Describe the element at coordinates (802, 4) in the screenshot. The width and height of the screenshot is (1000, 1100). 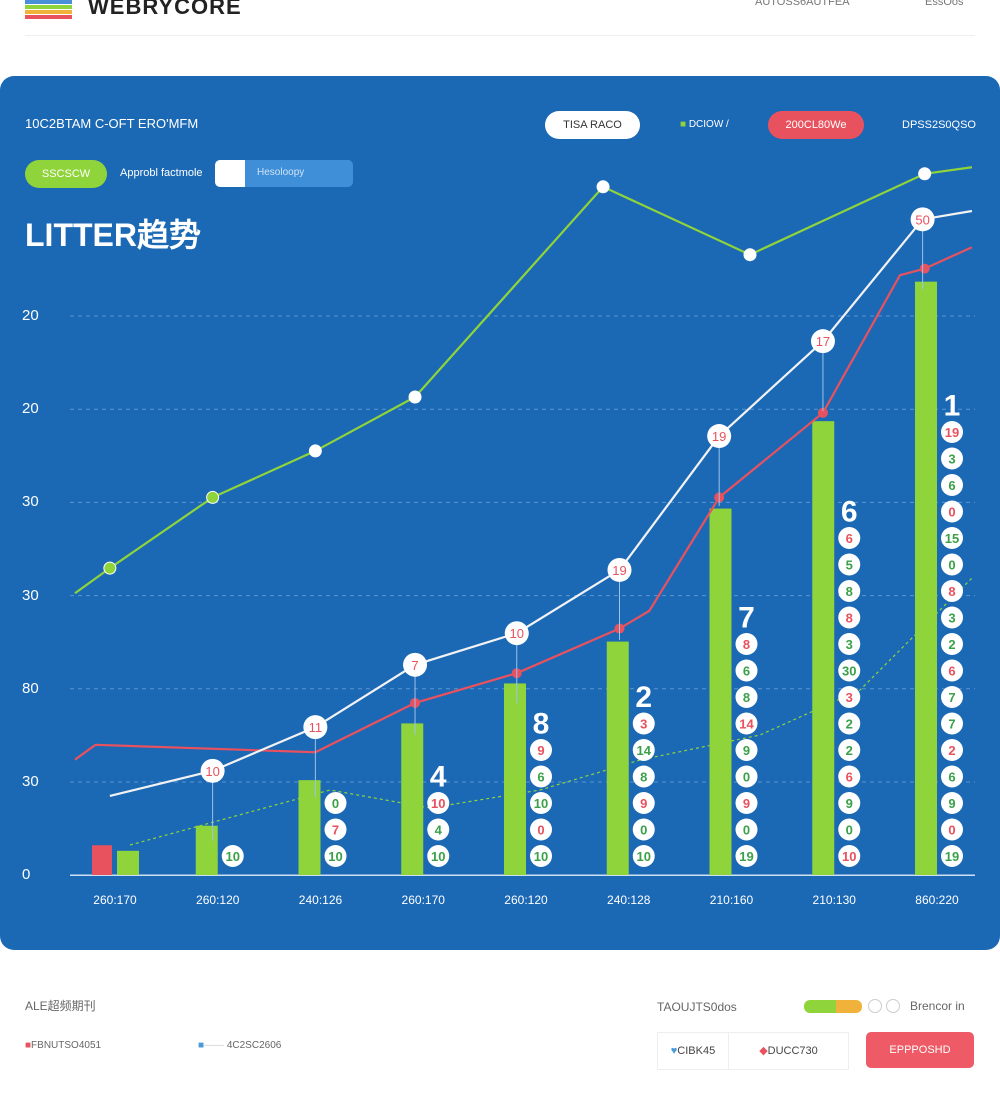
I see `header-link: AUTOSS6AUTFEA` at that location.